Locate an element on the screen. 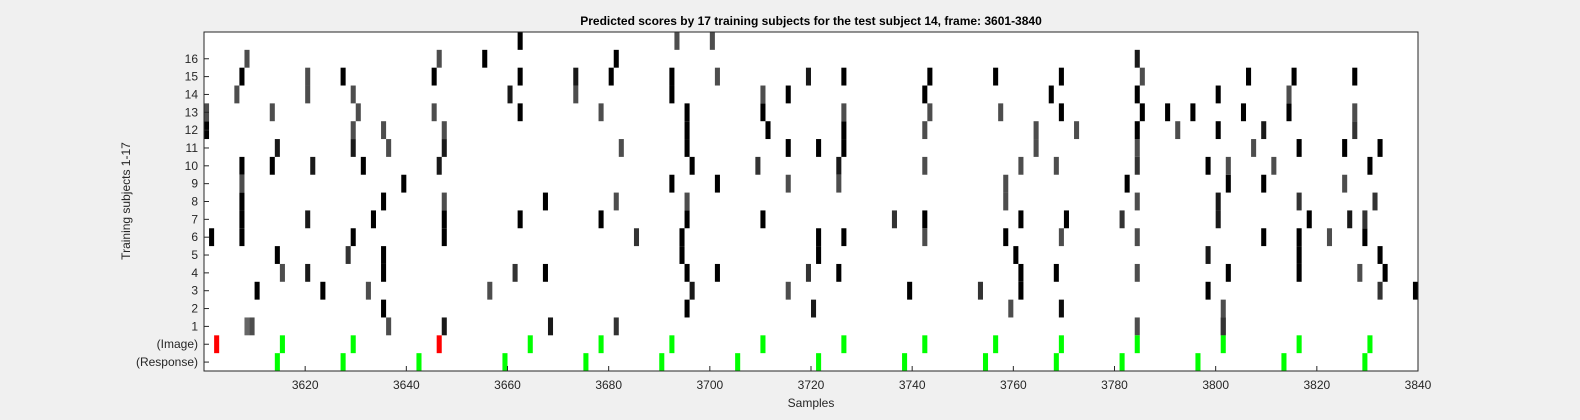 This screenshot has height=420, width=1580. y-tick-label: (Image) is located at coordinates (177, 344).